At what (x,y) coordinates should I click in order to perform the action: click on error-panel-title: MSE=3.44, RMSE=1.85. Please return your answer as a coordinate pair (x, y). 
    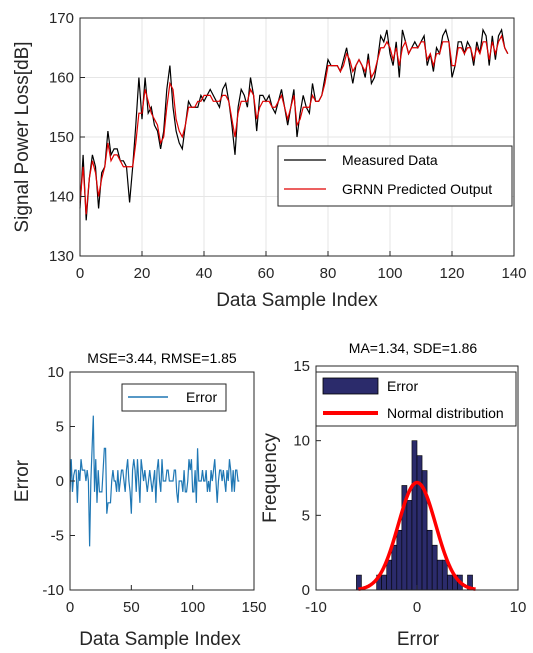
    Looking at the image, I should click on (162, 358).